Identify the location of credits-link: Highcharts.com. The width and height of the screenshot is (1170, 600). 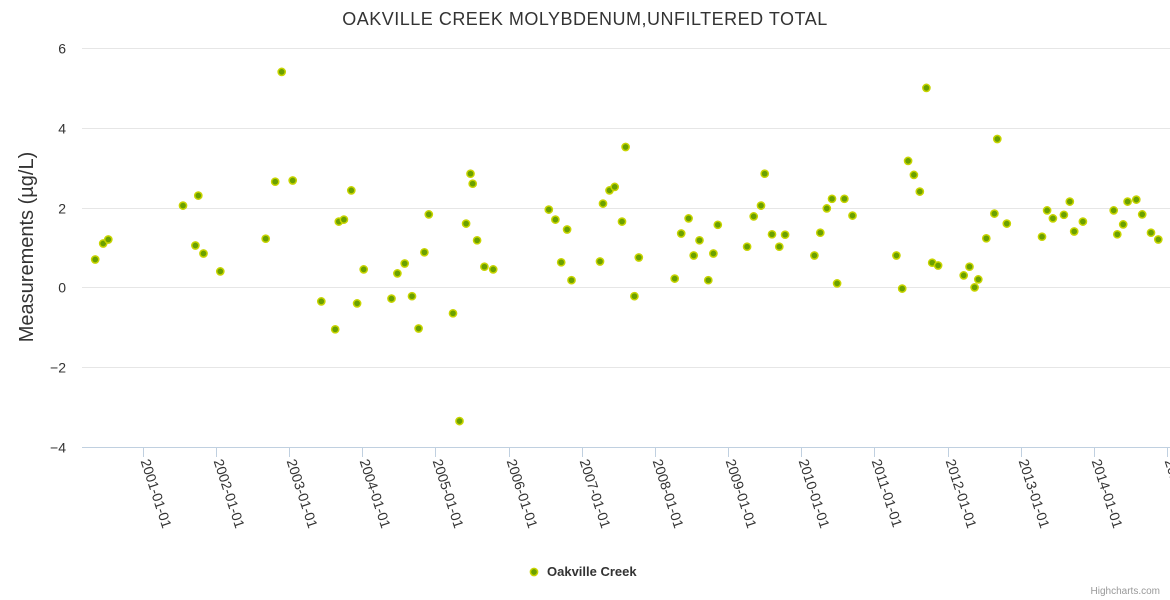
(1125, 591).